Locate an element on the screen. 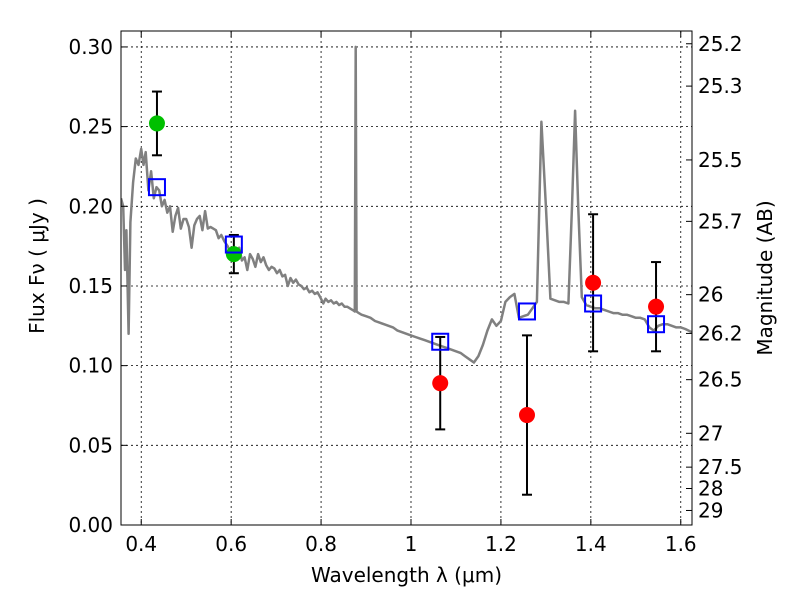  right-tick-label: 26.5 is located at coordinates (720, 380).